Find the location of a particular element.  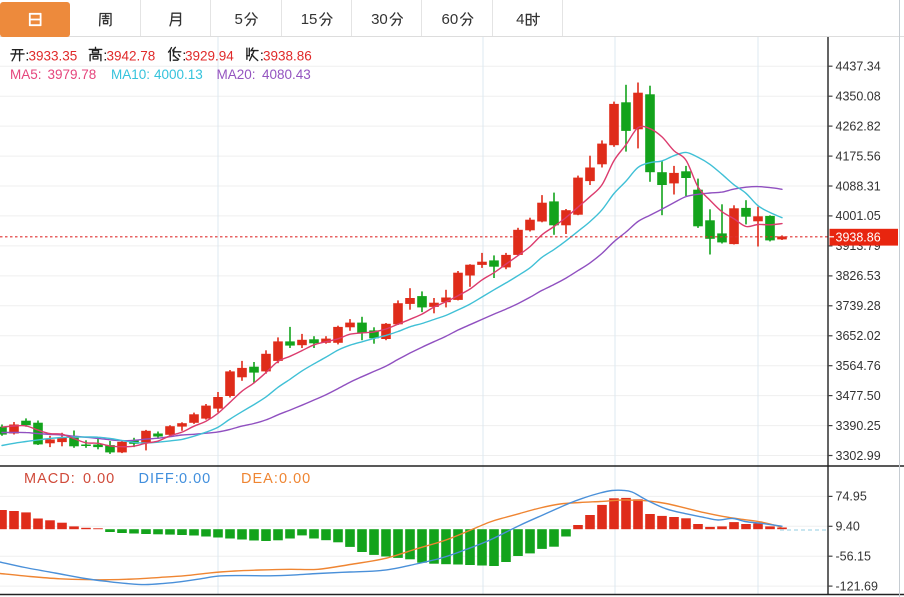

svg-text: 3826.53 is located at coordinates (858, 276).